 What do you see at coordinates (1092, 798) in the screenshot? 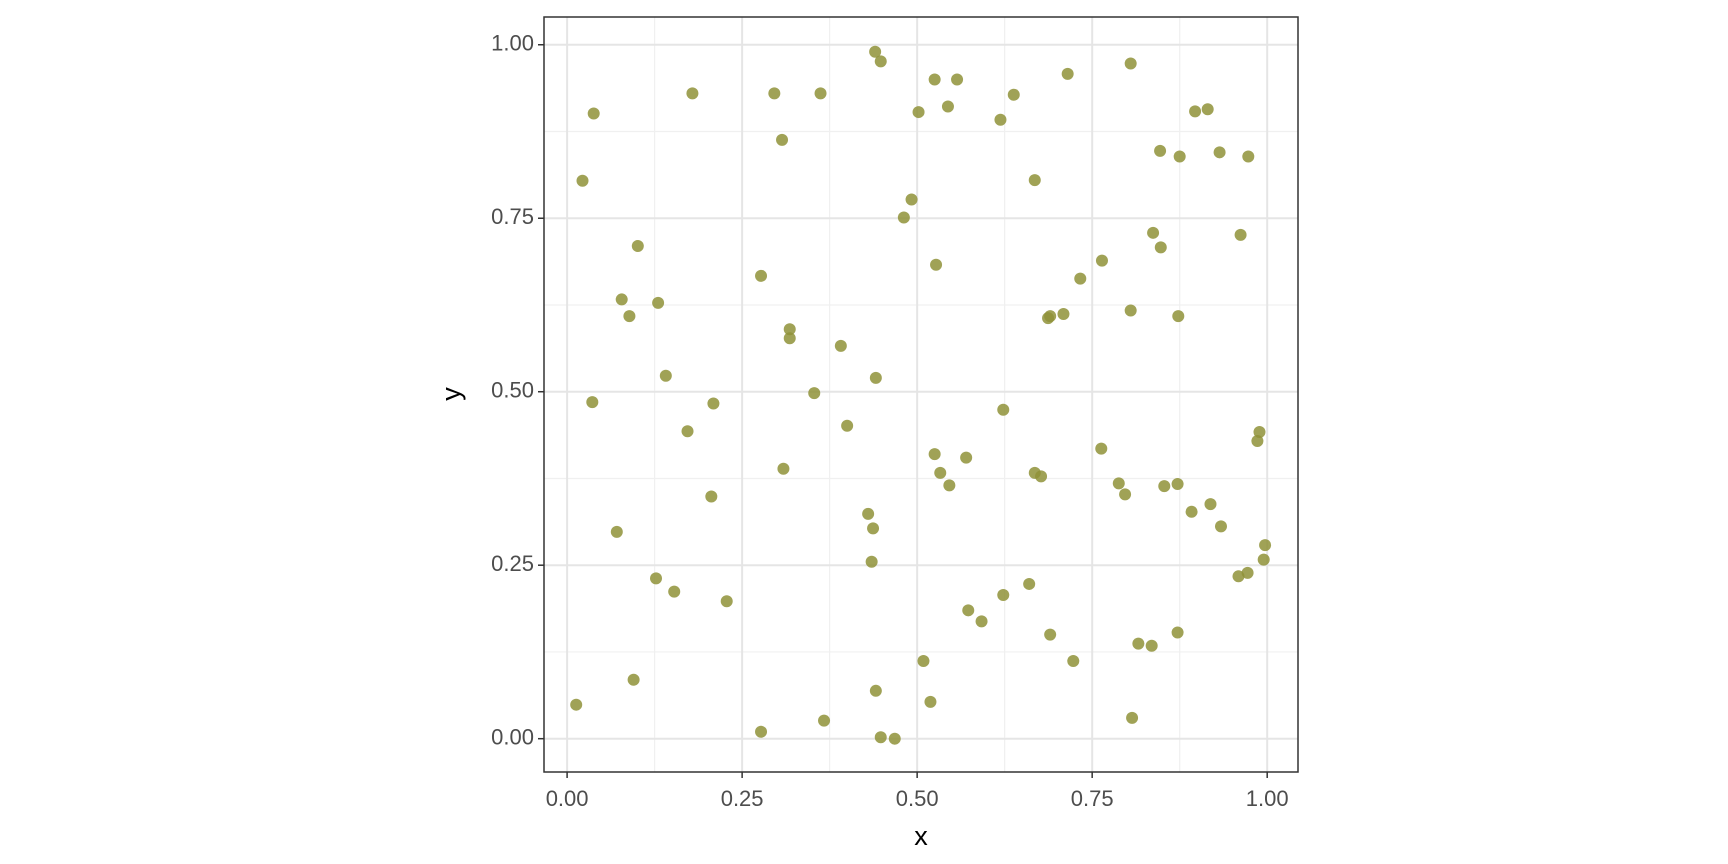
I see `x-tick-label: 0.75` at bounding box center [1092, 798].